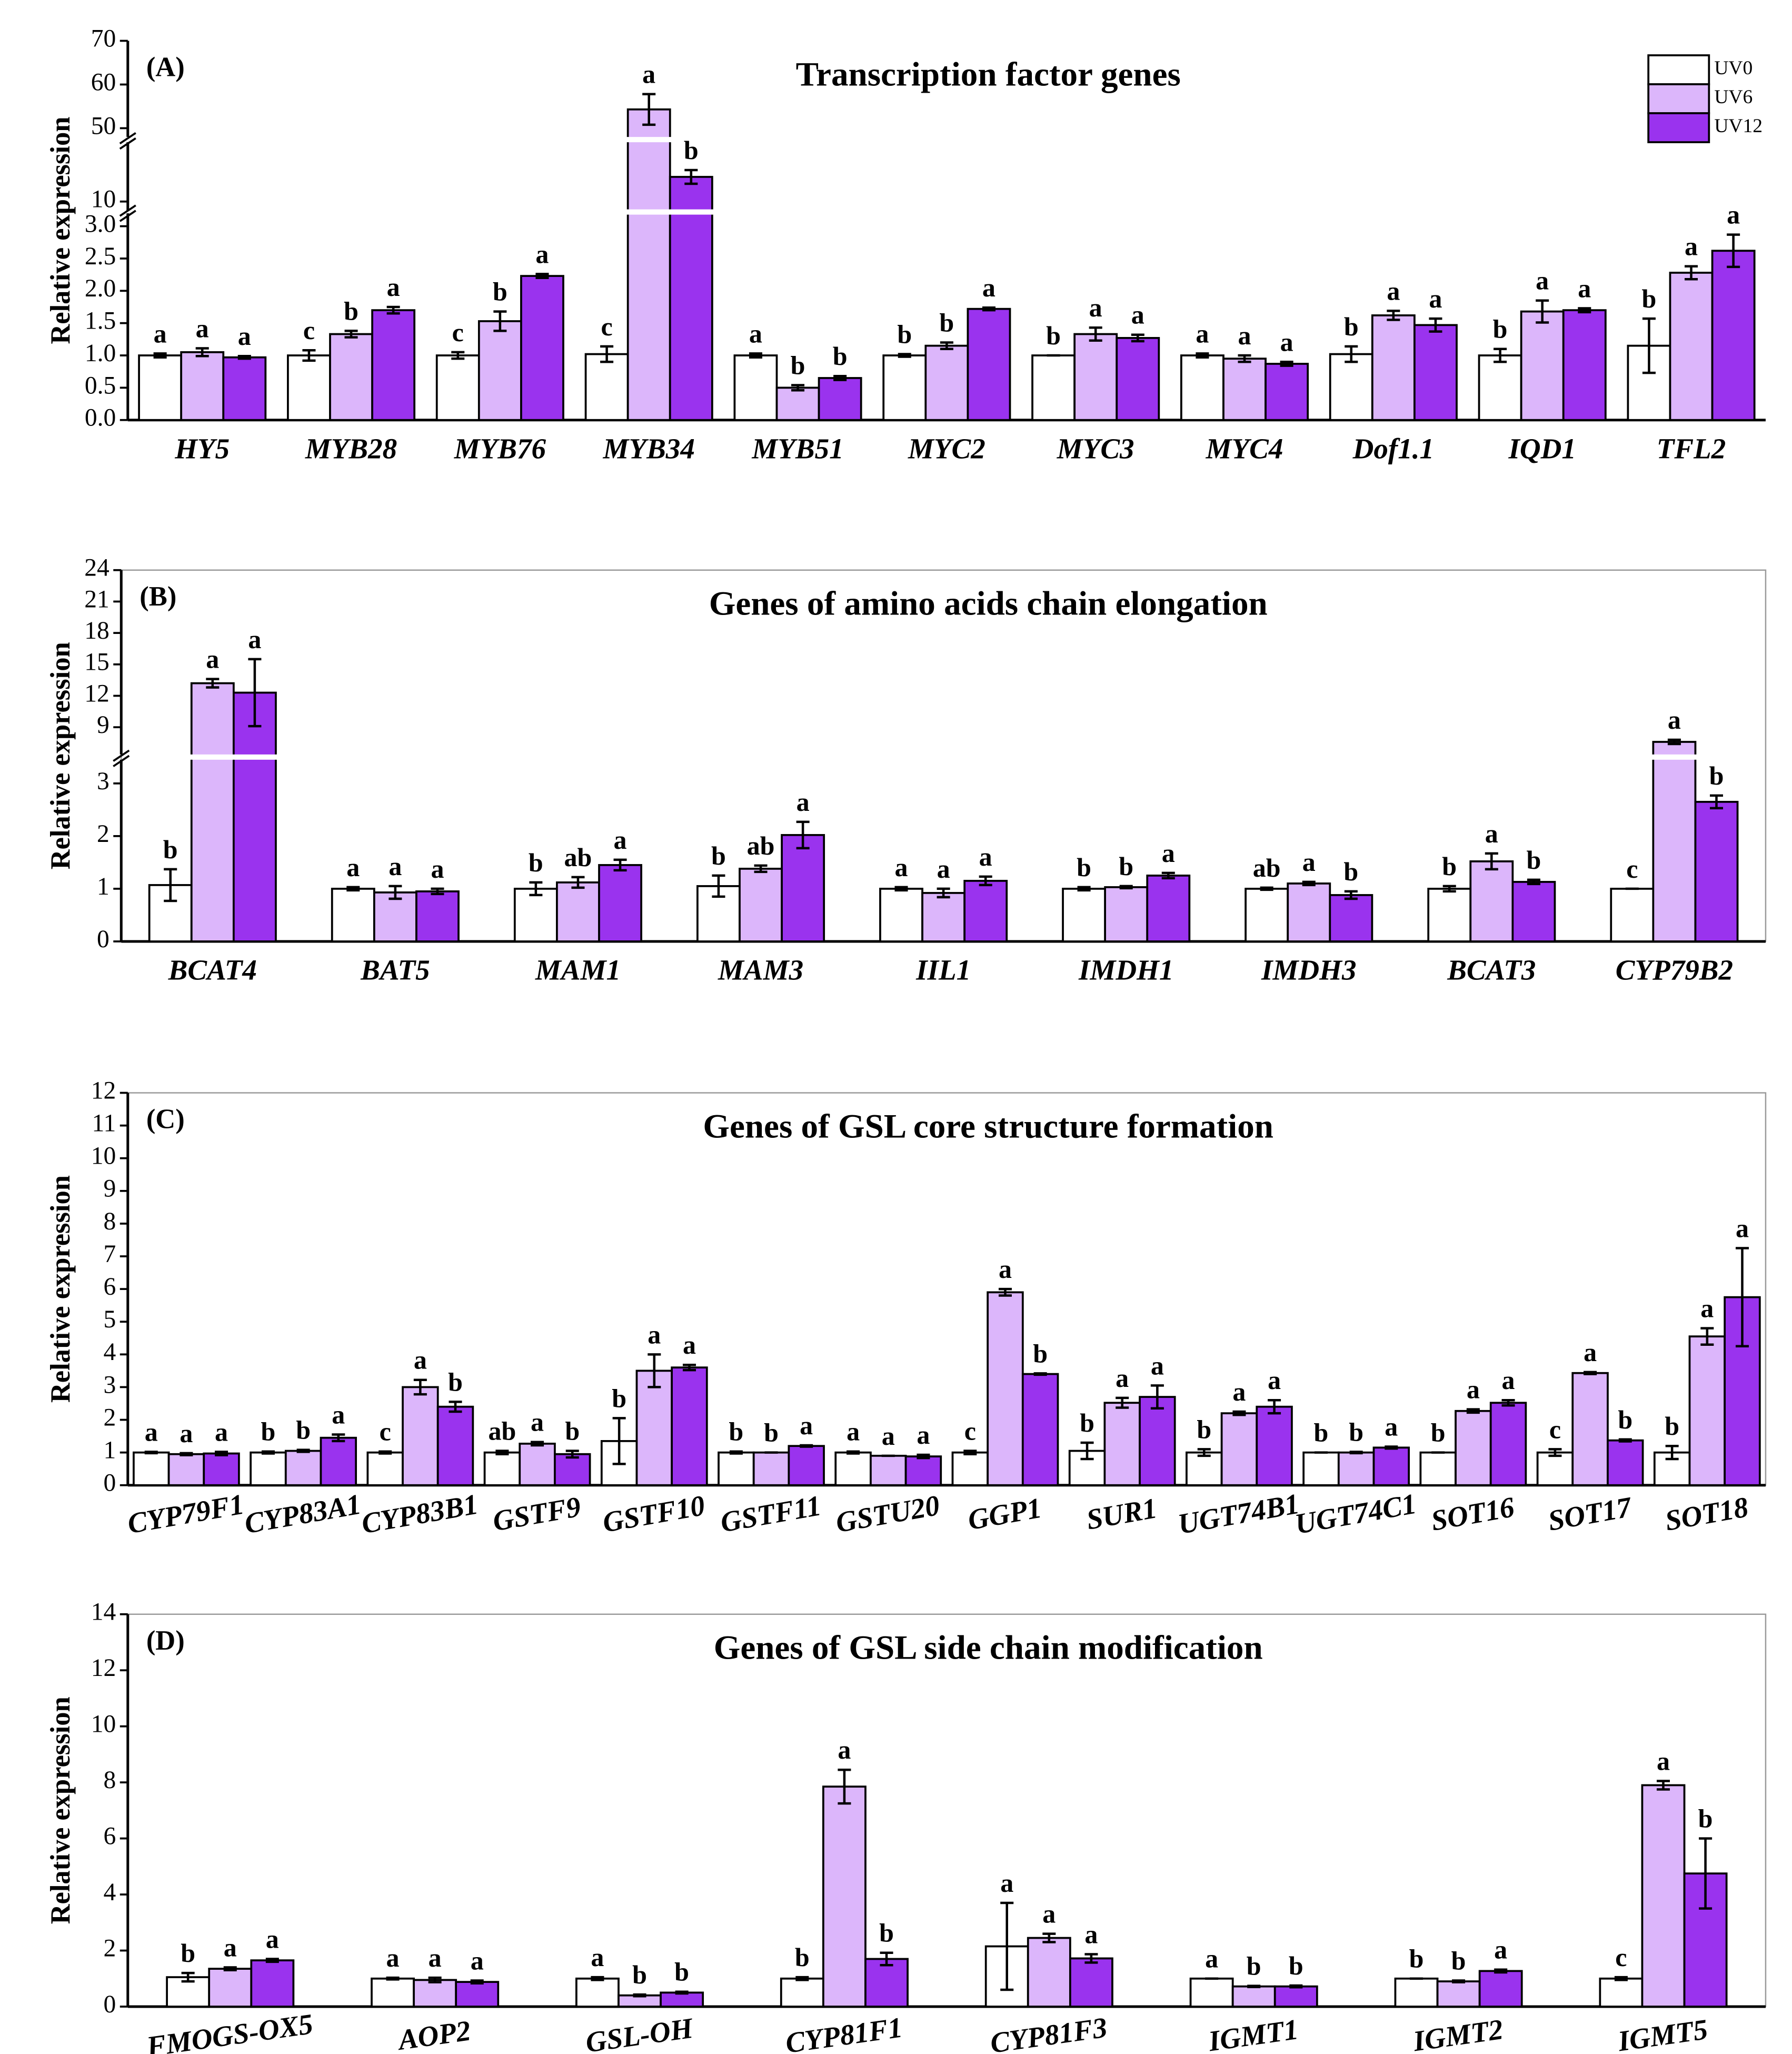 The height and width of the screenshot is (2054, 1792). Describe the element at coordinates (395, 970) in the screenshot. I see `x-tick-label: BAT5` at that location.